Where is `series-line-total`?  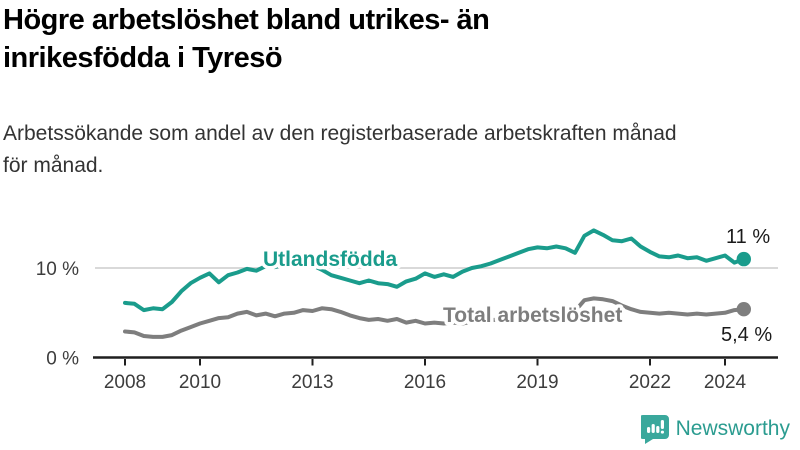 series-line-total is located at coordinates (434, 317).